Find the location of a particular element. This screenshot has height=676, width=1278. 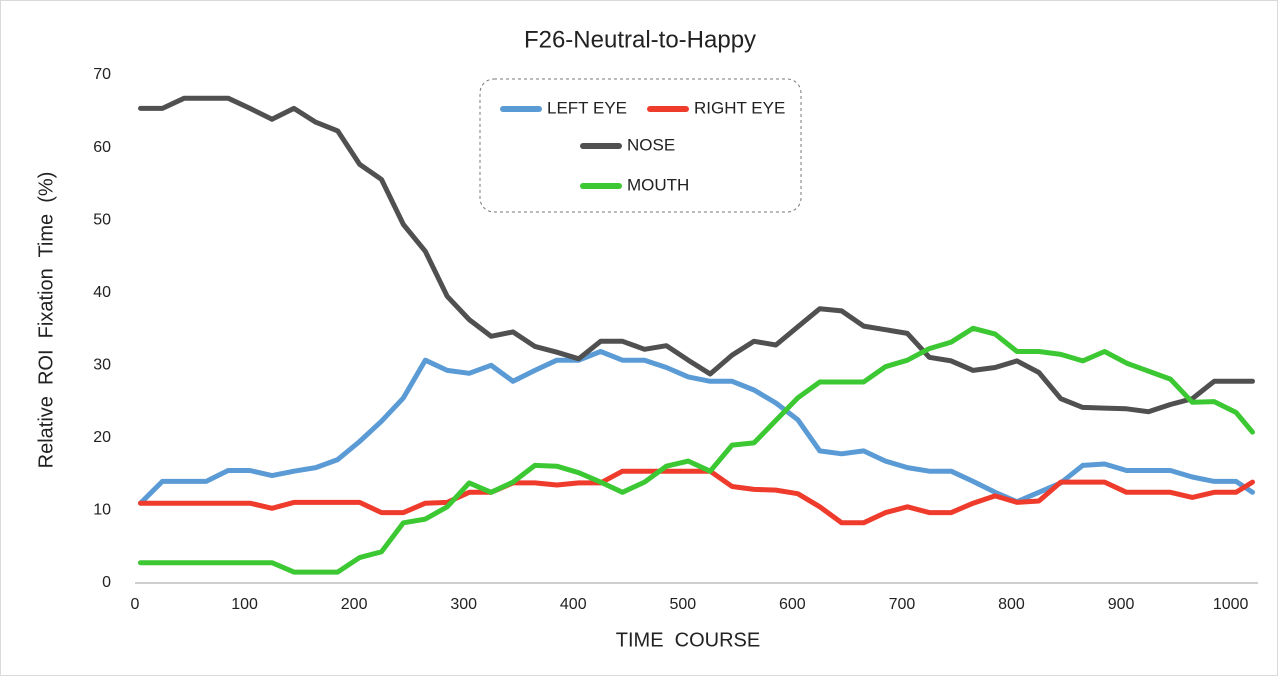

legend-box is located at coordinates (640, 145).